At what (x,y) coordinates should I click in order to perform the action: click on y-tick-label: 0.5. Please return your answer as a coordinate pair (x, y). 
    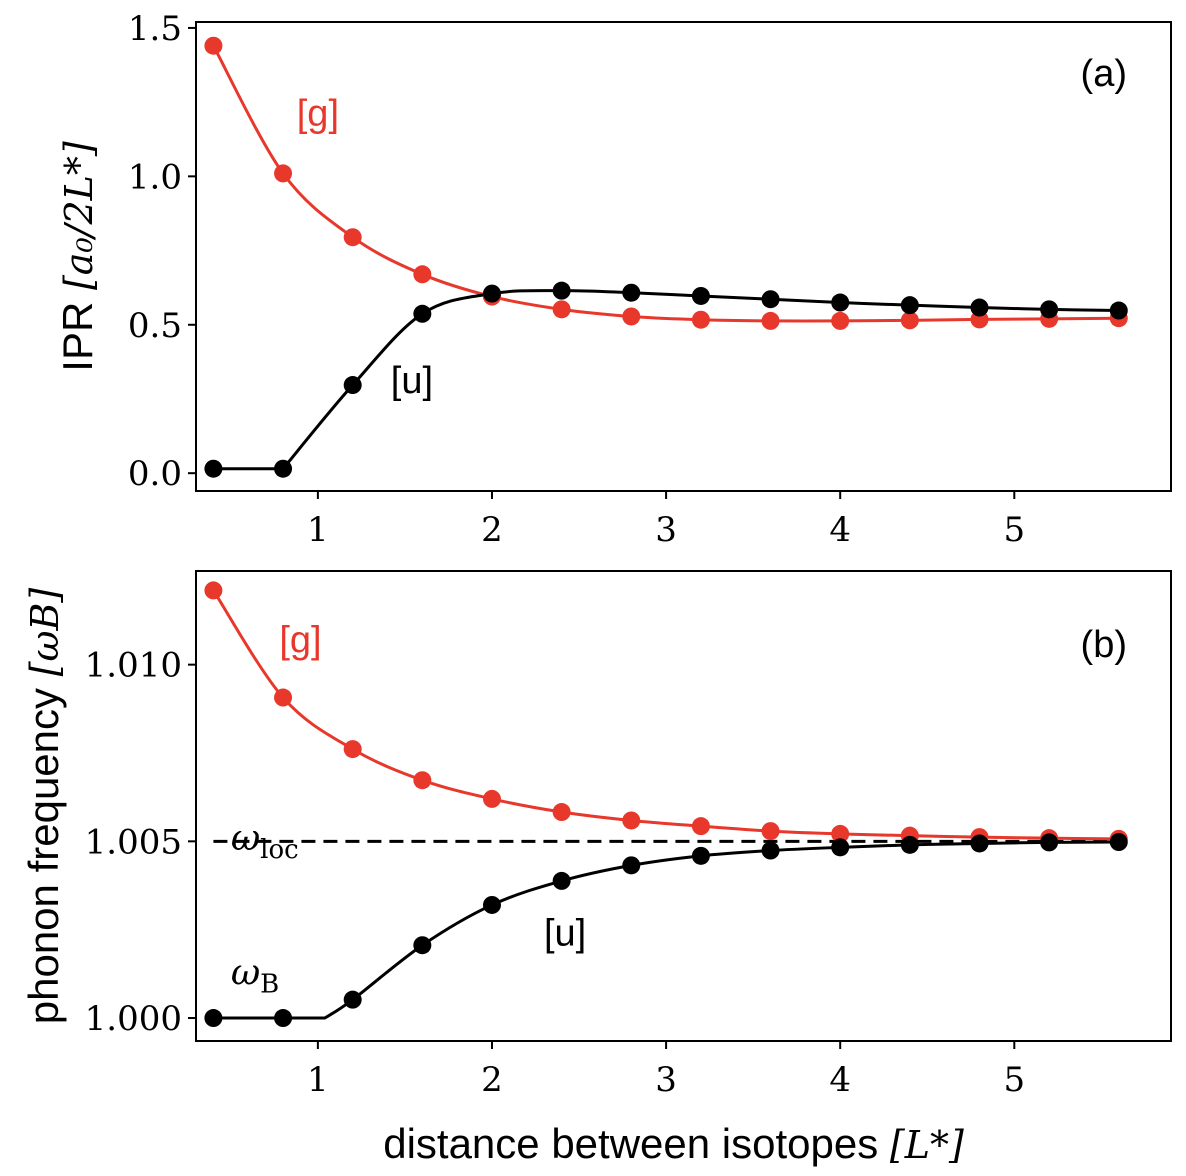
    Looking at the image, I should click on (155, 326).